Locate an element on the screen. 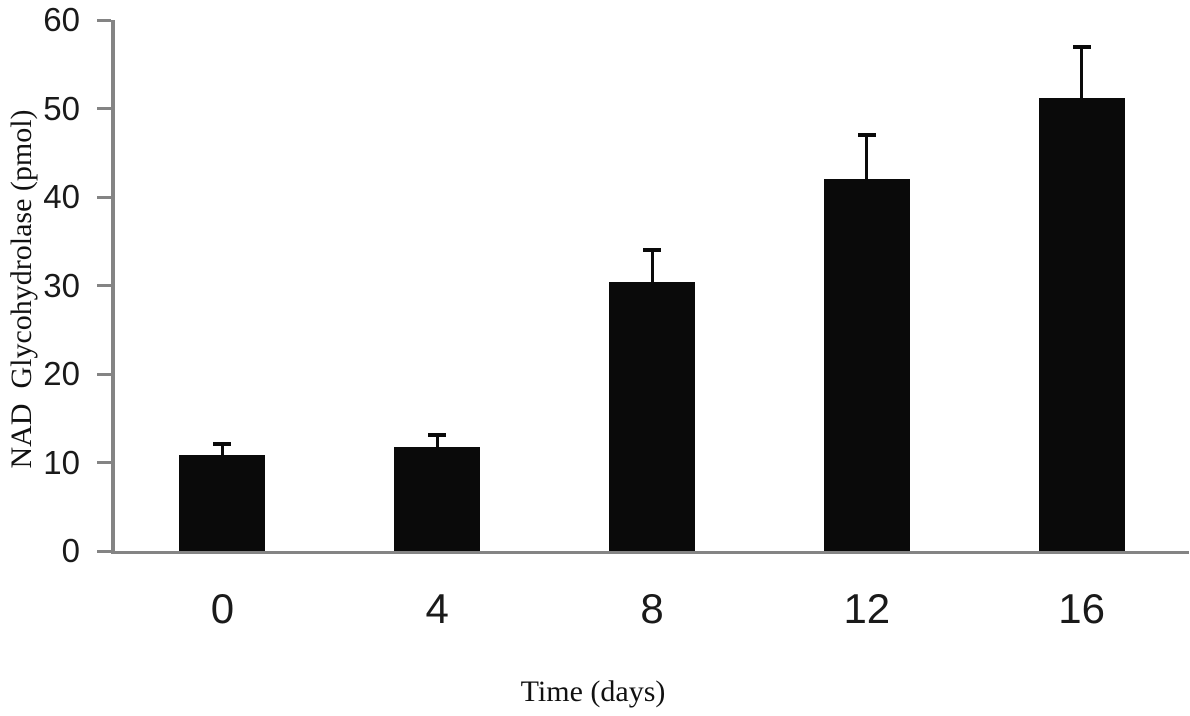 Image resolution: width=1190 pixels, height=716 pixels. y-axis-tick-label: 20 is located at coordinates (61, 373).